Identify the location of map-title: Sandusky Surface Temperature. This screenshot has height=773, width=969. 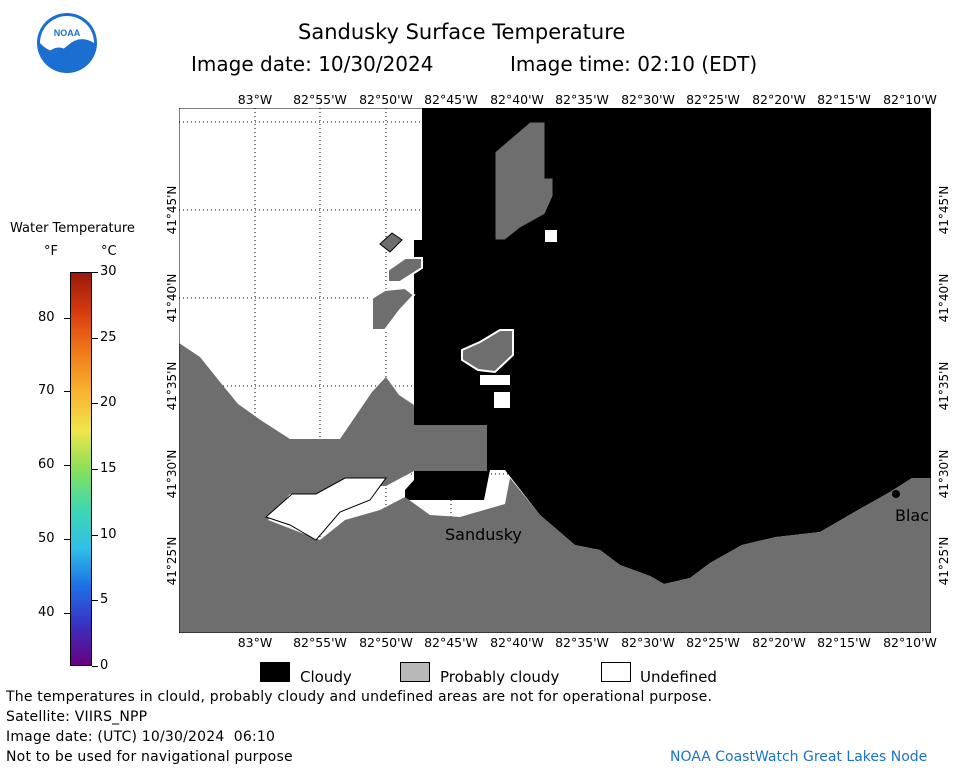
(462, 32).